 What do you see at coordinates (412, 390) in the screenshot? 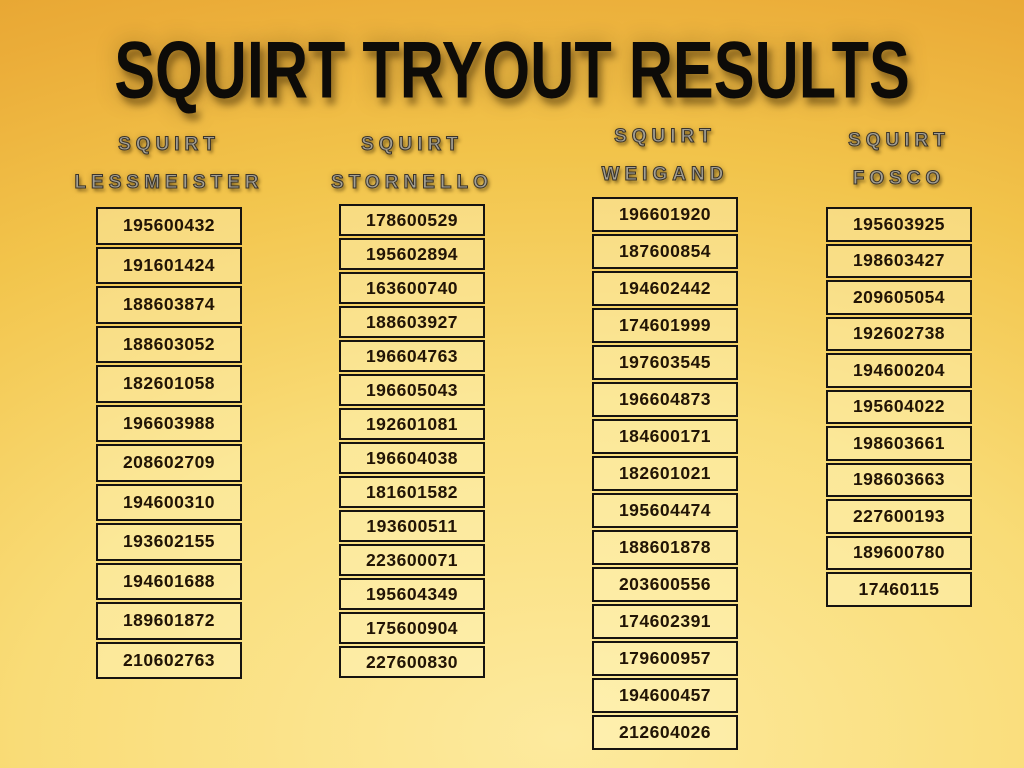
I see `result-cell: 196605043` at bounding box center [412, 390].